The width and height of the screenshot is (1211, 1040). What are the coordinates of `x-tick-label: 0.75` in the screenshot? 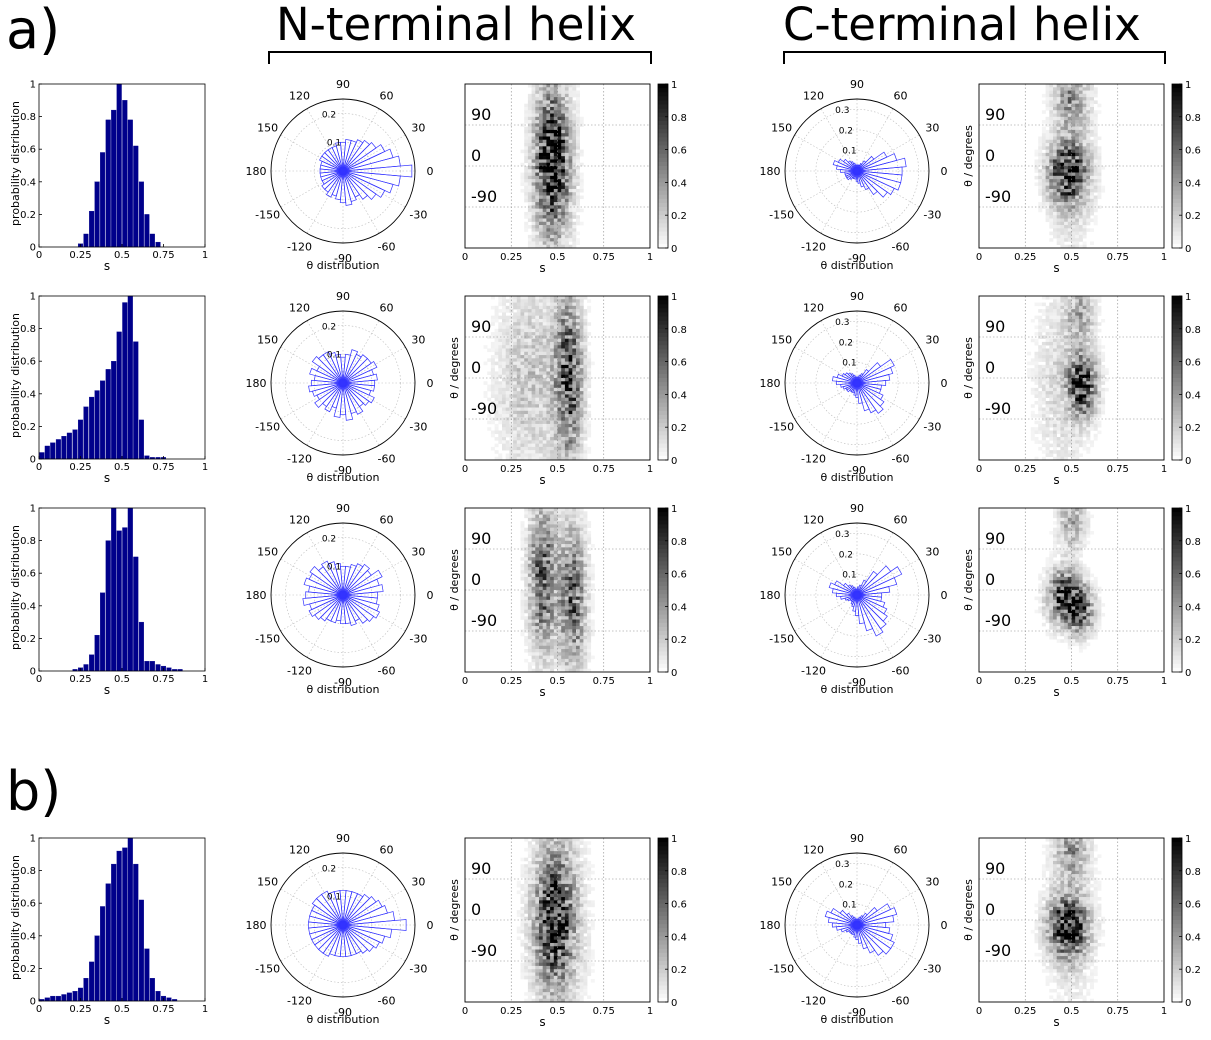 It's located at (163, 255).